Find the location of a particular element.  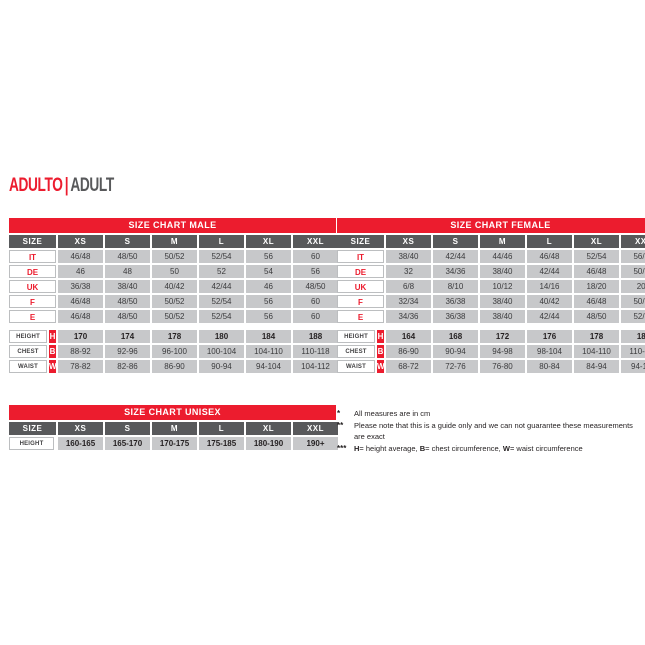

row-label-de: DE is located at coordinates (32, 271).